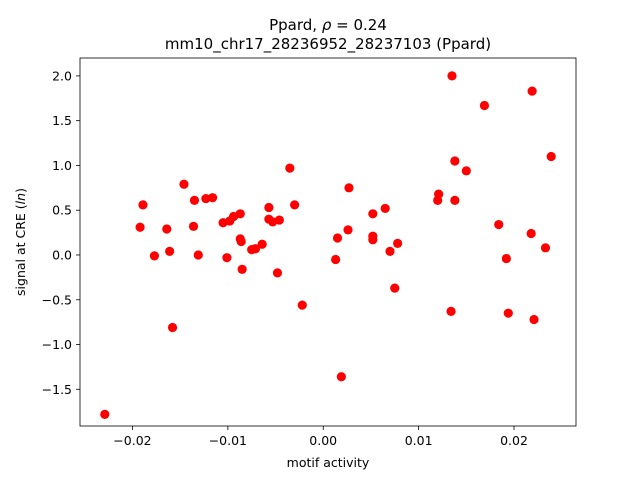 The image size is (640, 480). I want to click on x-tick-label: −0.01, so click(228, 440).